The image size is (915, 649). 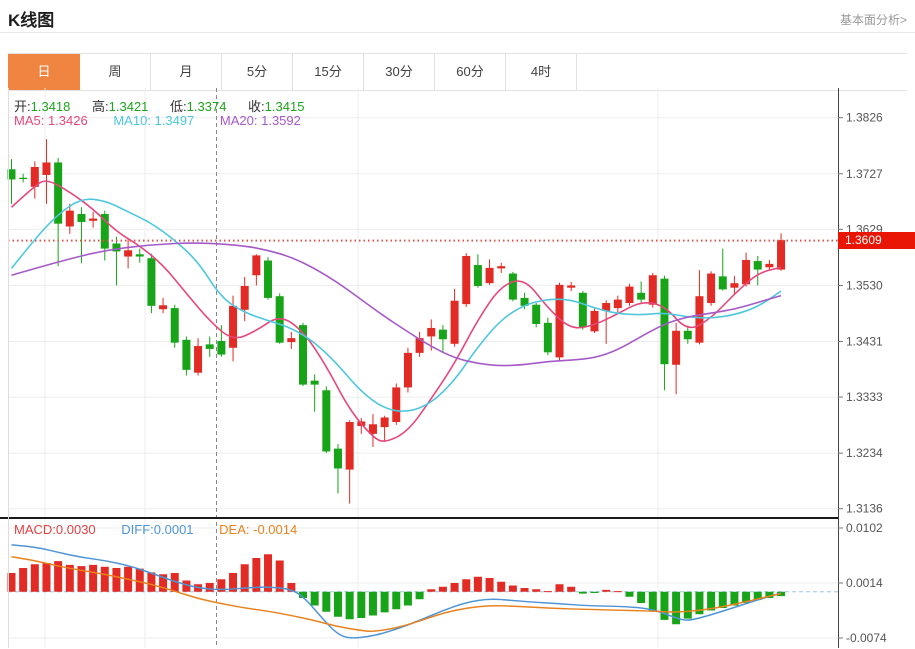 What do you see at coordinates (457, 32) in the screenshot?
I see `title-divider` at bounding box center [457, 32].